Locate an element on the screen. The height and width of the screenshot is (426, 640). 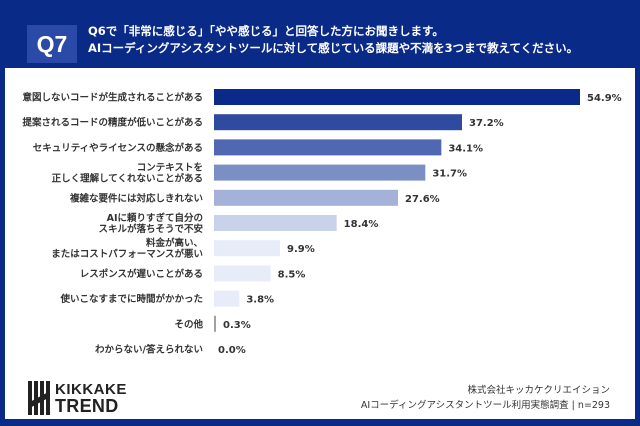
category-label-line: 提案されるコードの精度が低いことがある is located at coordinates (112, 123).